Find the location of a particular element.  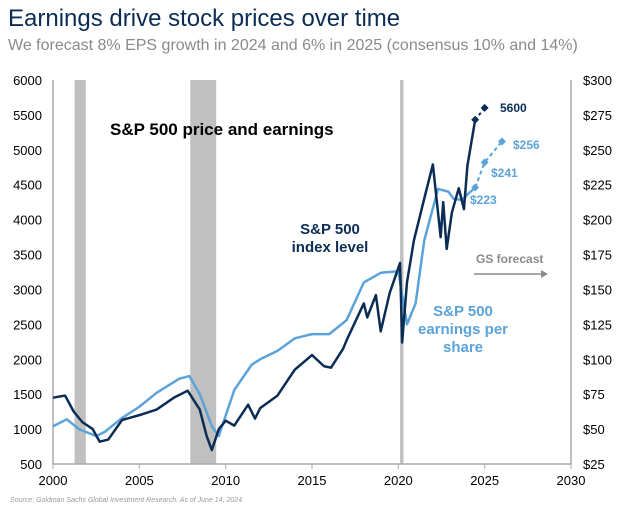

eps-forecast-line is located at coordinates (488, 164).